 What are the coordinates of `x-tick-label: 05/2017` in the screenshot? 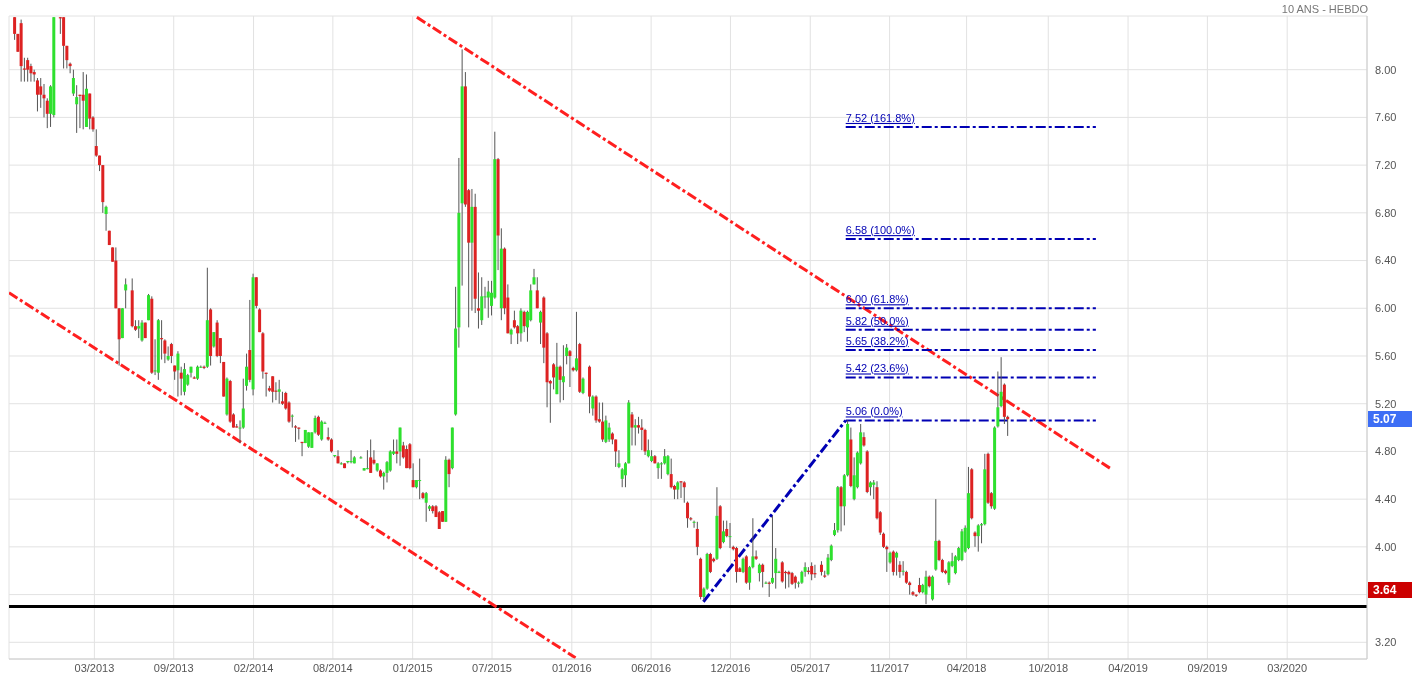 It's located at (810, 667).